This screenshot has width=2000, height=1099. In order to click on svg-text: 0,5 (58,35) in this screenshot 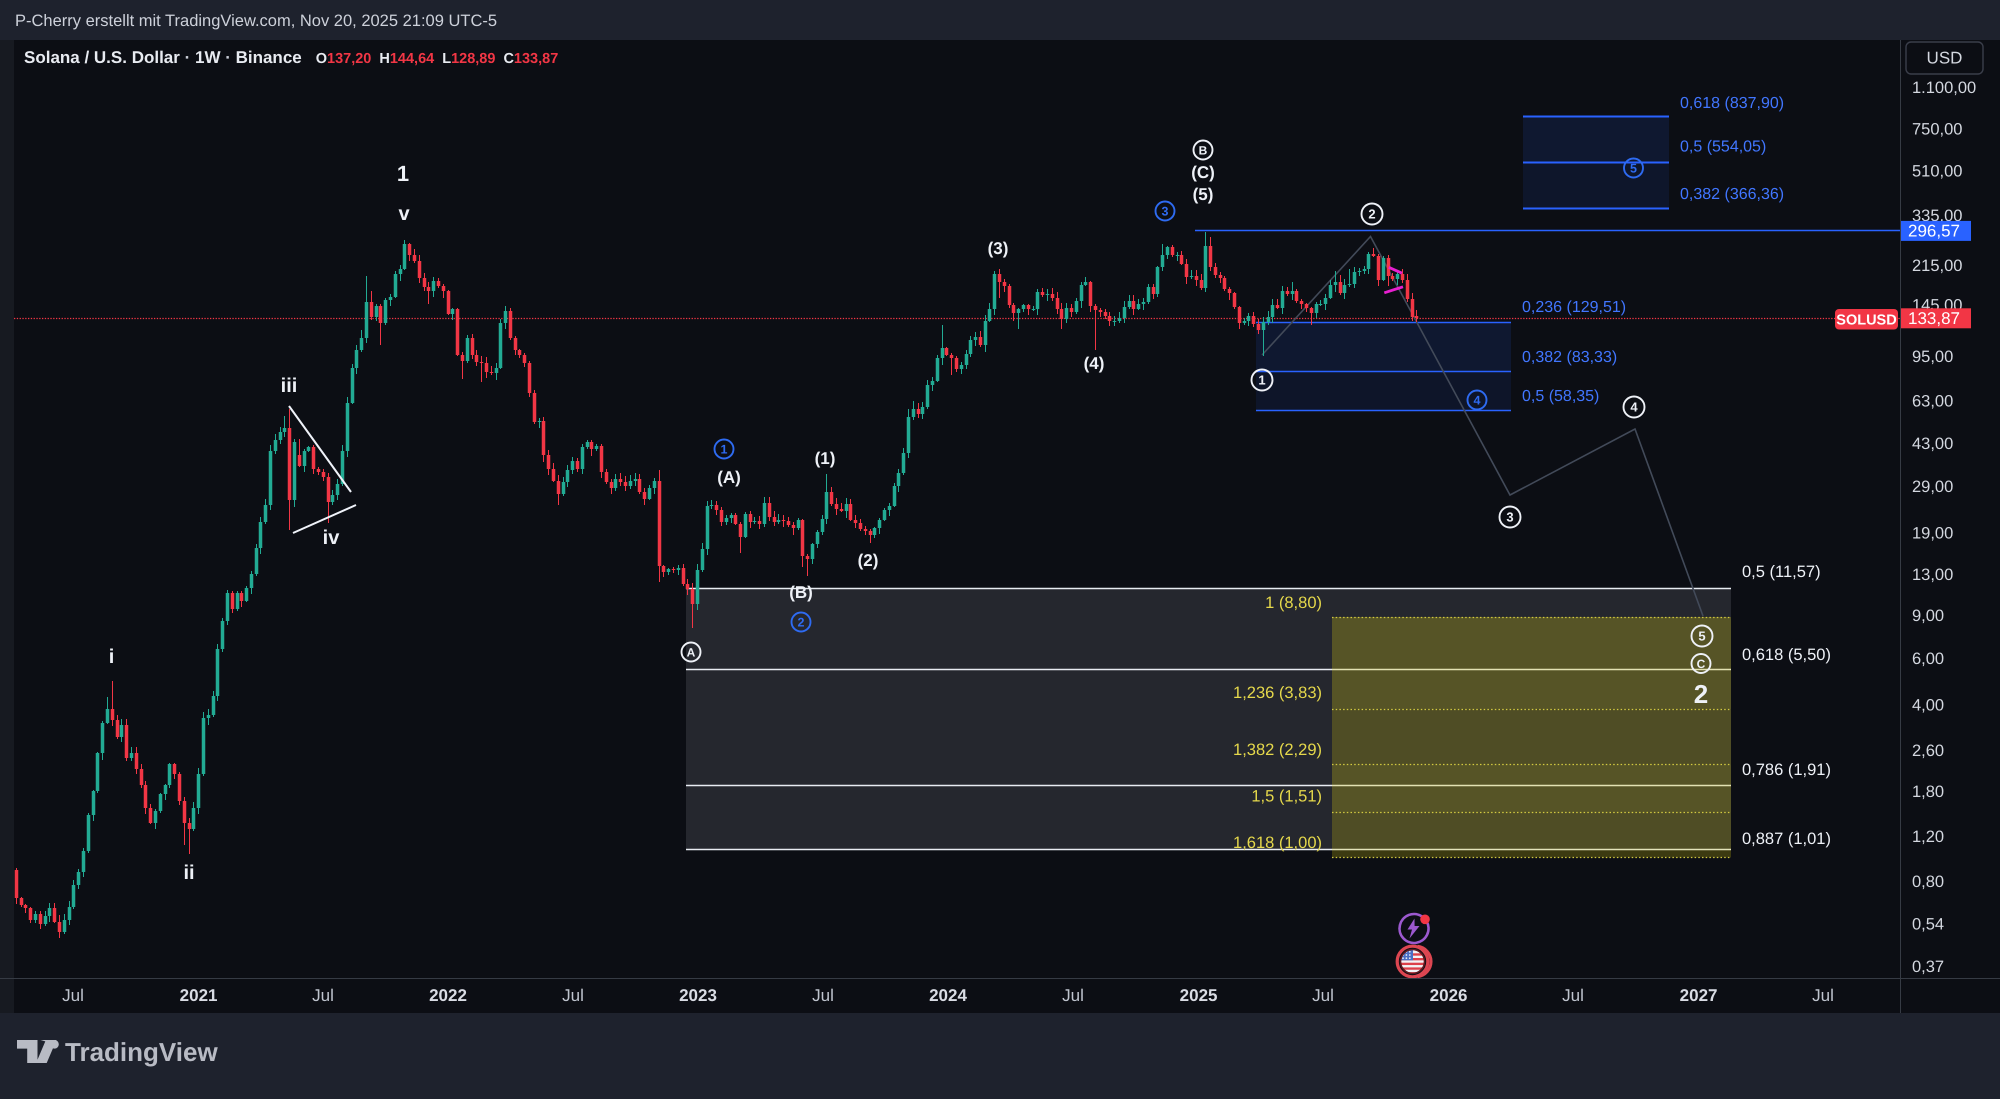, I will do `click(1560, 396)`.